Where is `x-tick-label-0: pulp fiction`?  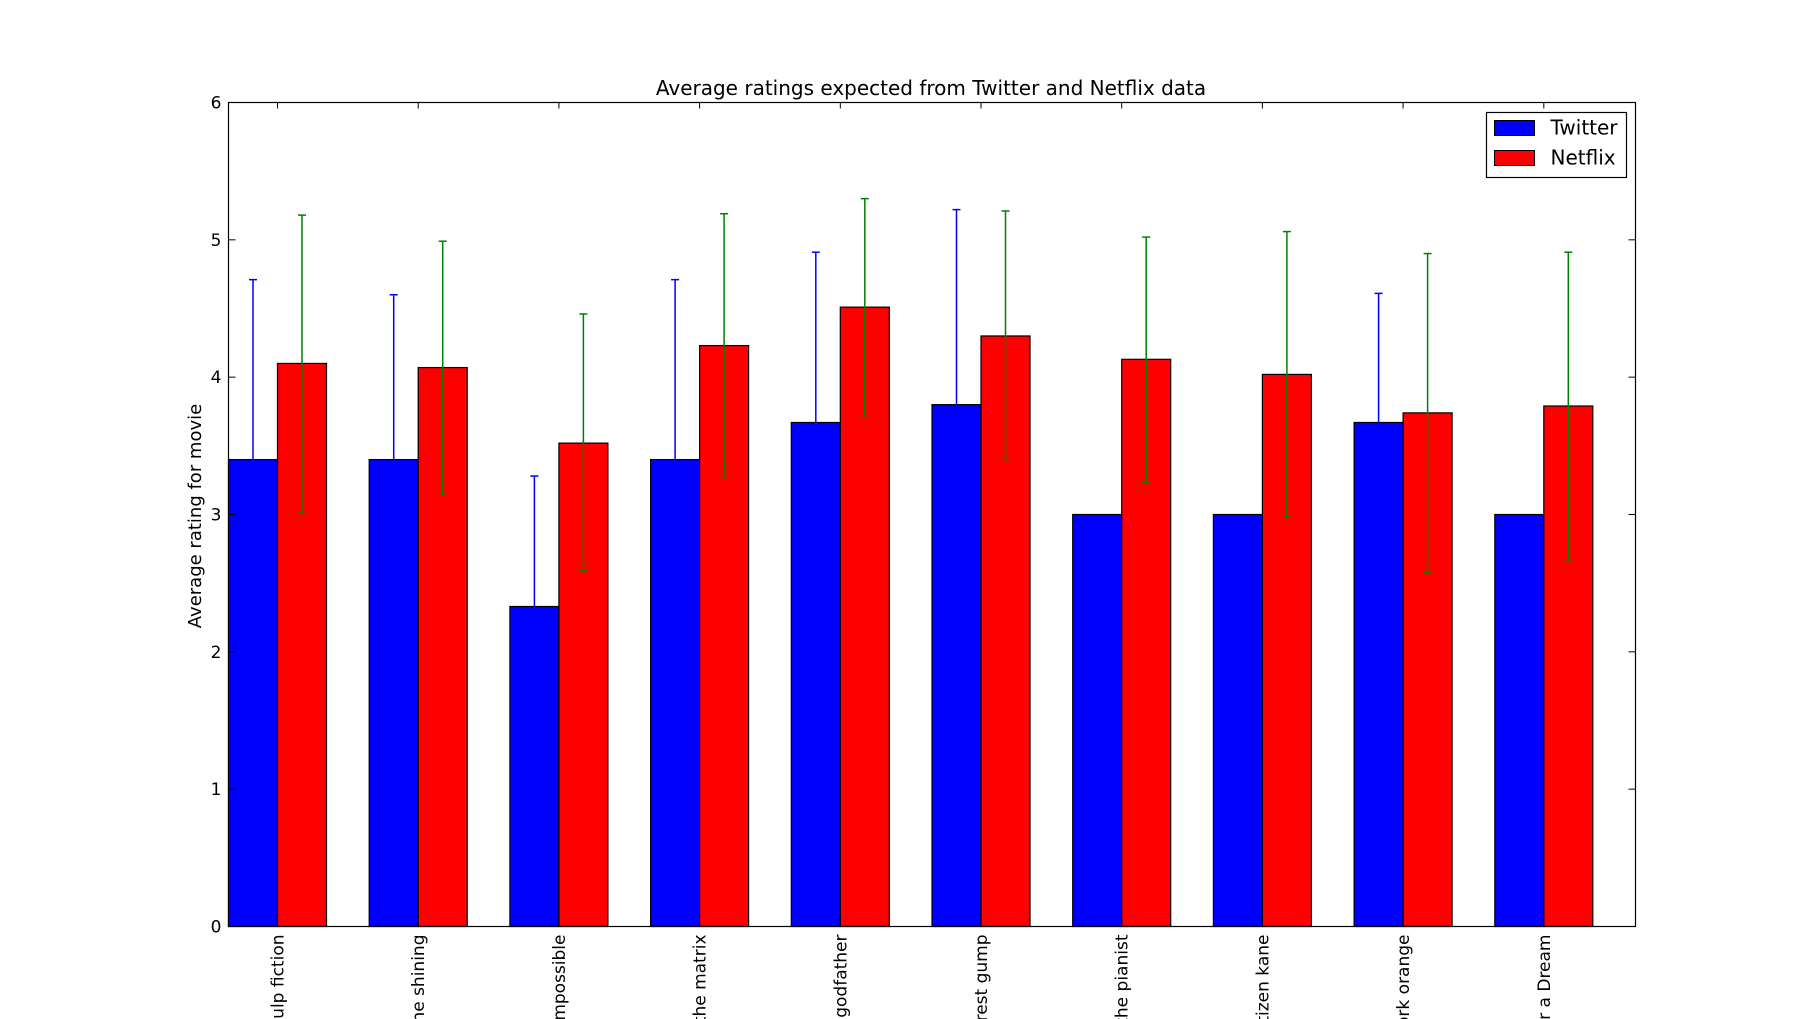
x-tick-label-0: pulp fiction is located at coordinates (279, 977).